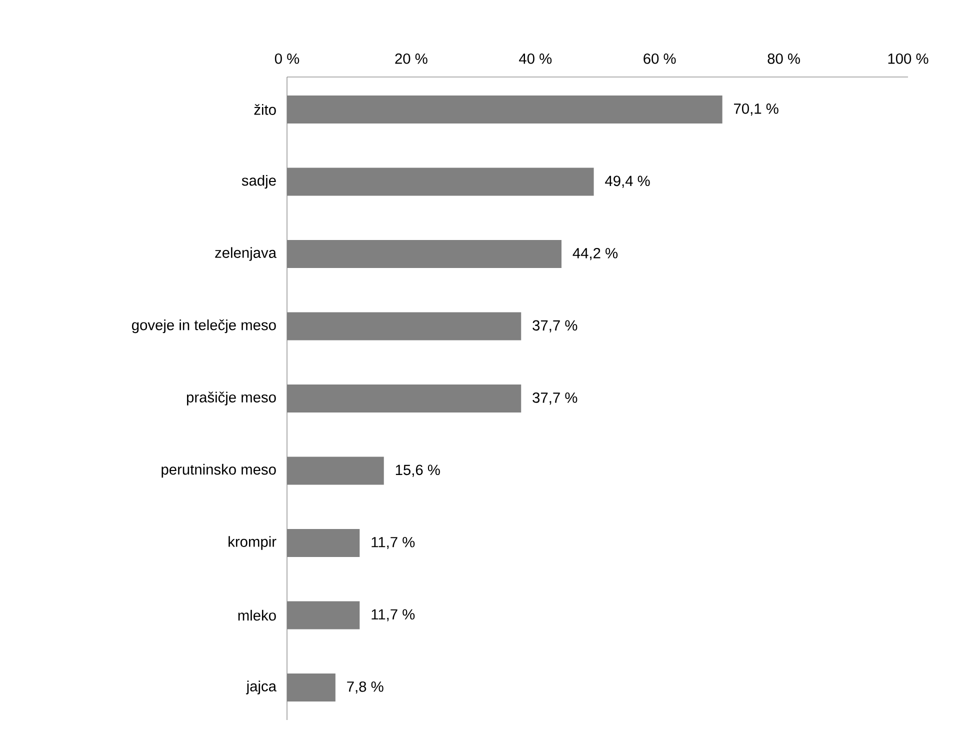  I want to click on y-tick-label: zelenjava, so click(245, 254).